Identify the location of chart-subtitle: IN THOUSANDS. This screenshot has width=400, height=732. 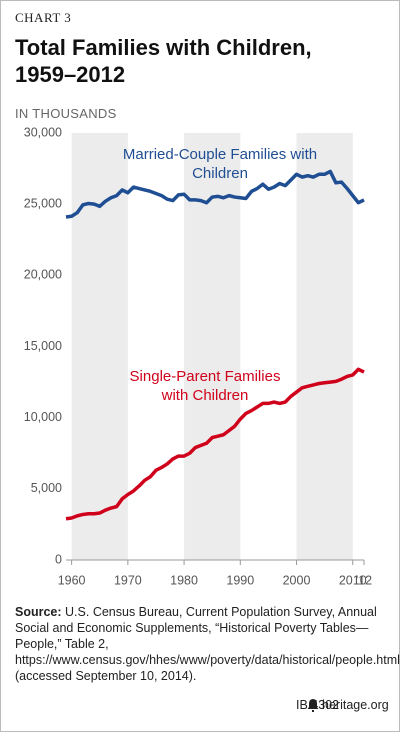
(66, 113).